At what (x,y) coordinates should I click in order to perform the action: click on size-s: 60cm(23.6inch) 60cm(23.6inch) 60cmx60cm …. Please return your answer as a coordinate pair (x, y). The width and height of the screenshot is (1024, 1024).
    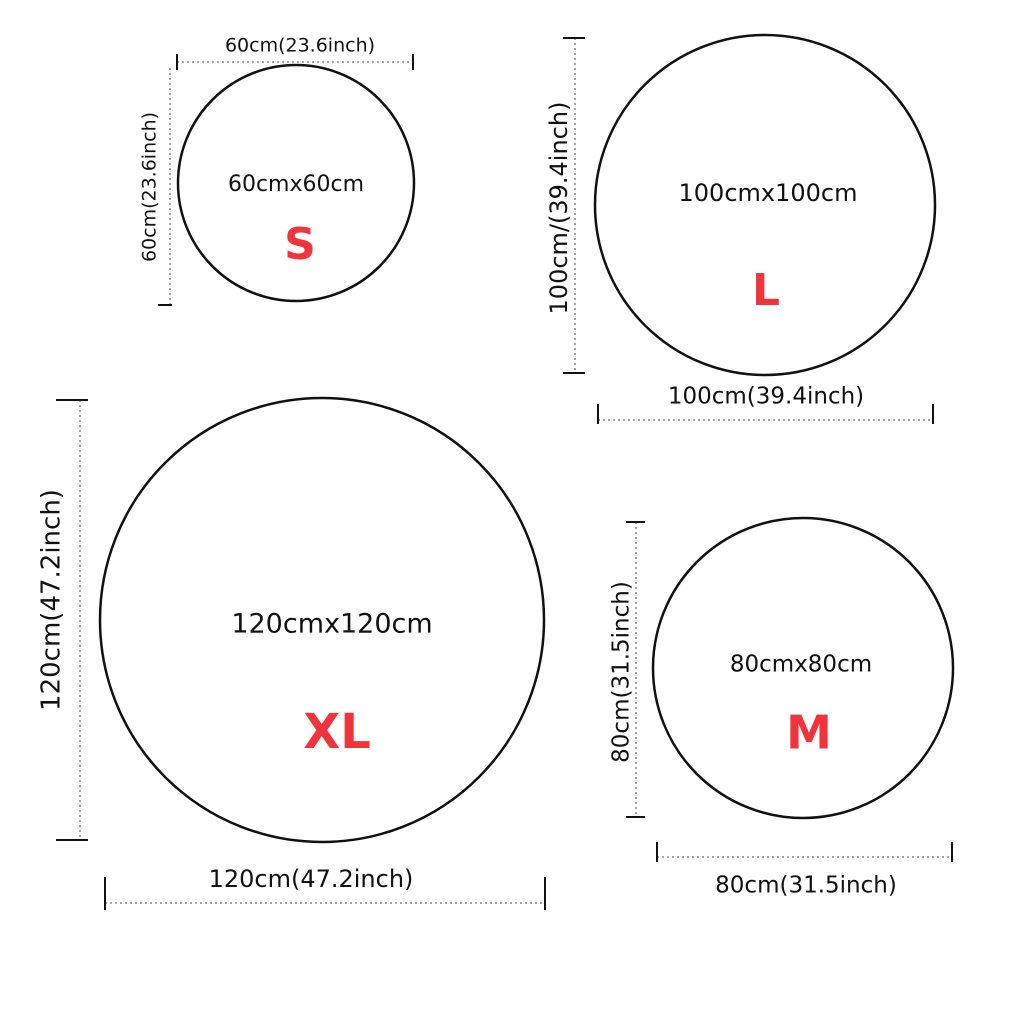
    Looking at the image, I should click on (277, 170).